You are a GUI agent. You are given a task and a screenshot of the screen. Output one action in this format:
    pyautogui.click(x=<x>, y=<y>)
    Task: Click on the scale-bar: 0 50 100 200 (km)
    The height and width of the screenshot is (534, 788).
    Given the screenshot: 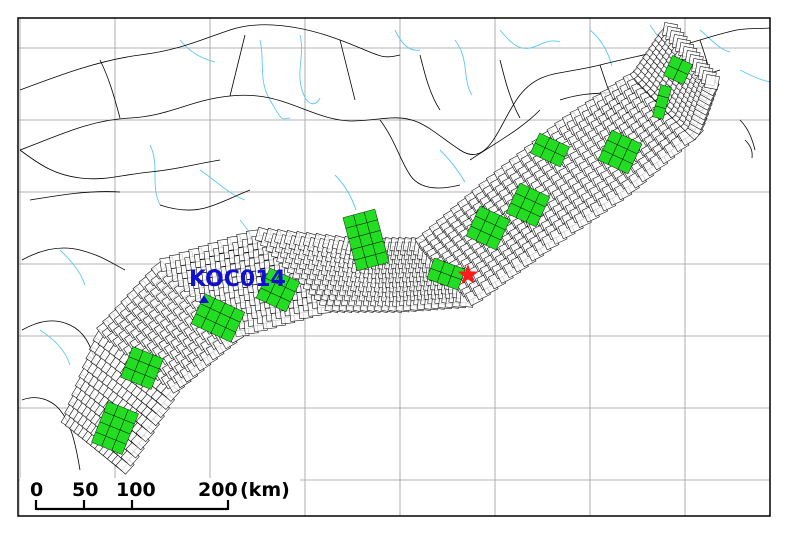 What is the action you would take?
    pyautogui.click(x=160, y=497)
    